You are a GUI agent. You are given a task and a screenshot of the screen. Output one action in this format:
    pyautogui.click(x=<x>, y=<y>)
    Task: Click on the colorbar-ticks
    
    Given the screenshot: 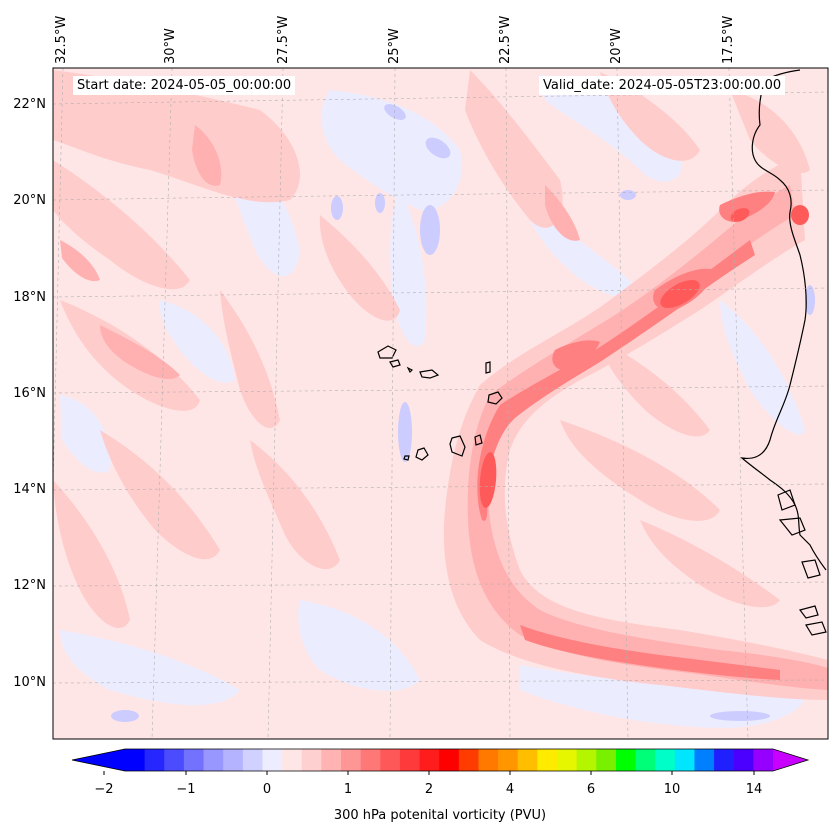 What is the action you would take?
    pyautogui.click(x=429, y=773)
    